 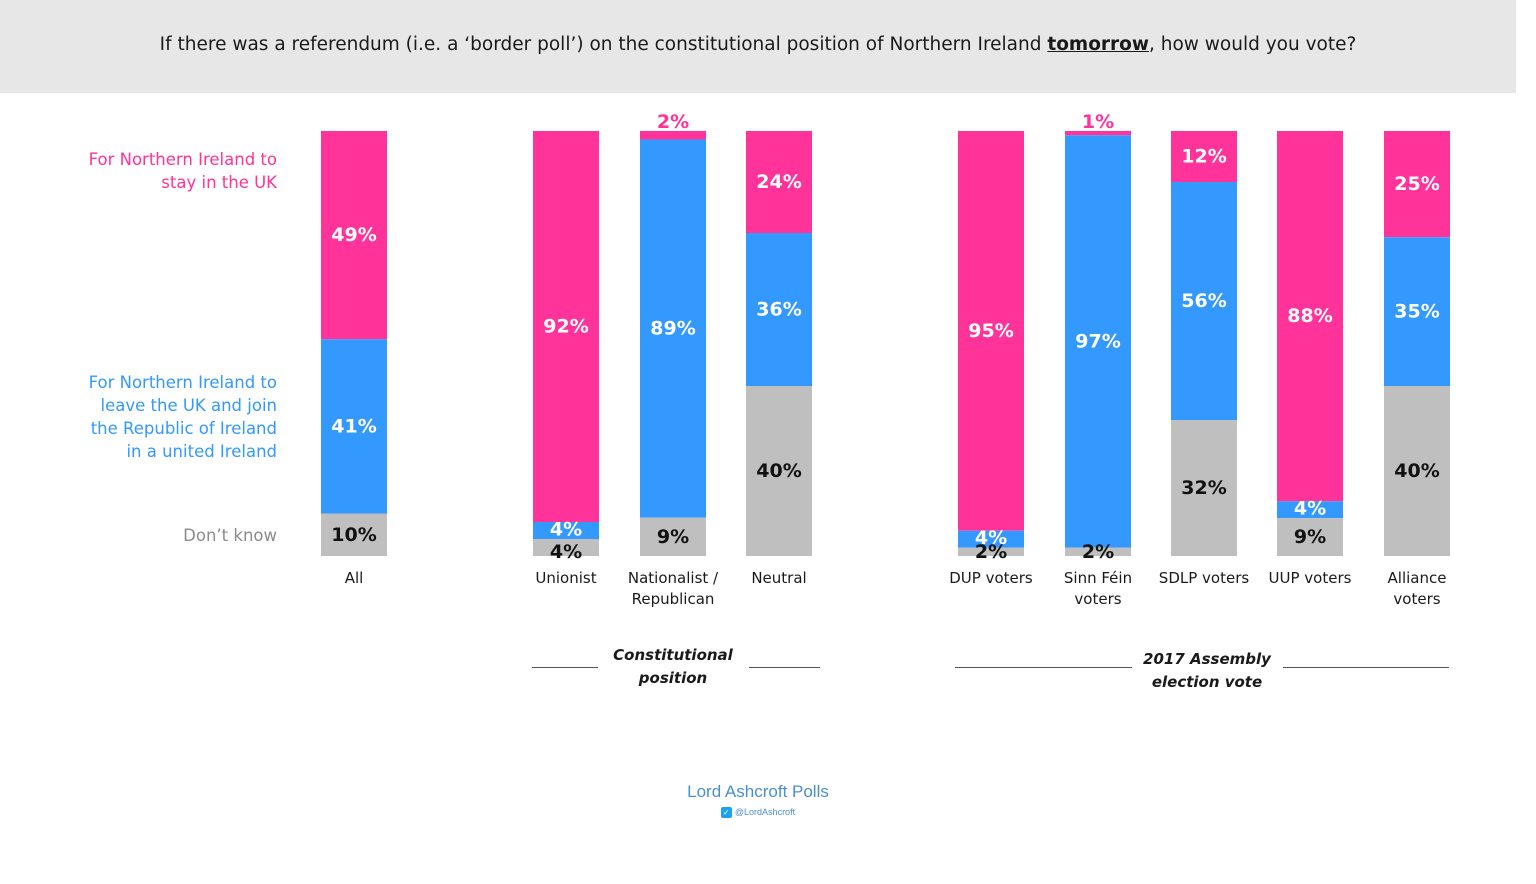 What do you see at coordinates (1416, 599) in the screenshot?
I see `category-label-alliance-voters: voters` at bounding box center [1416, 599].